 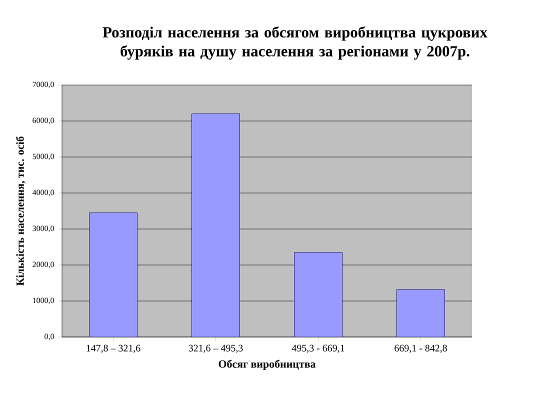 What do you see at coordinates (295, 43) in the screenshot?
I see `chart-title: Розподіл населення за обсягом виробництва цукрових буряків на душу населення за регіонами у 2007р.` at bounding box center [295, 43].